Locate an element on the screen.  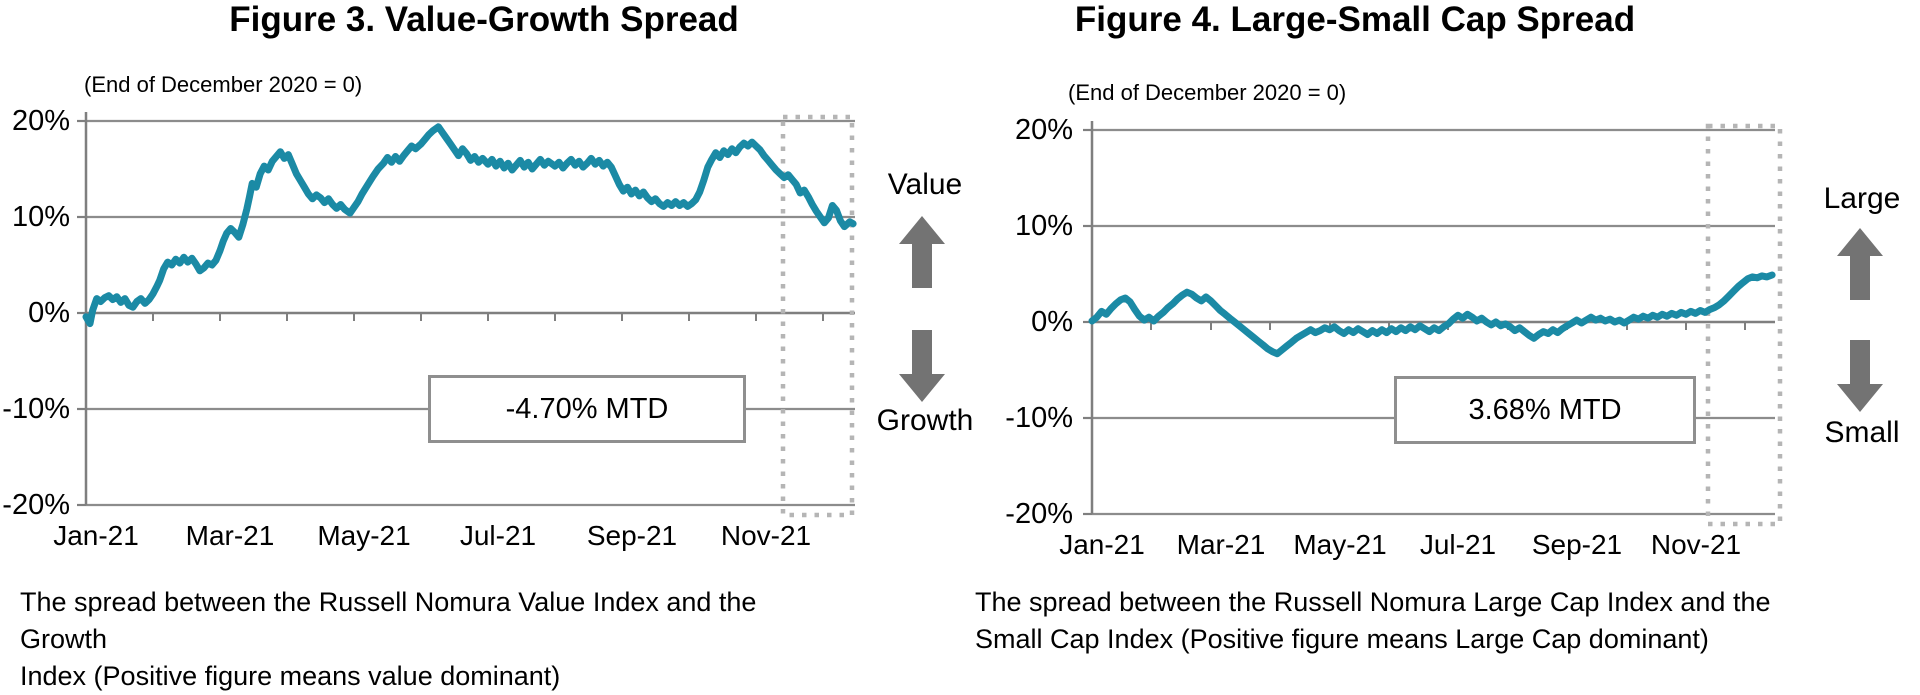
fig4-mtd-box: 3.68% MTD is located at coordinates (1545, 410).